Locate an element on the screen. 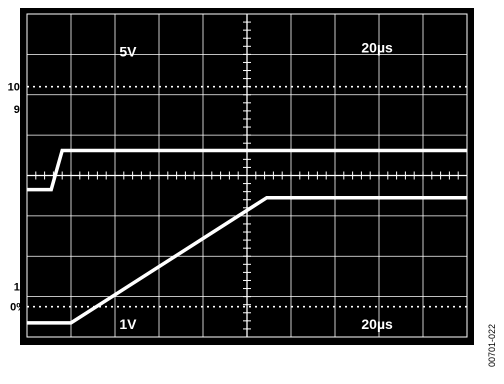  channel-1-scale-label: 5V is located at coordinates (128, 51).